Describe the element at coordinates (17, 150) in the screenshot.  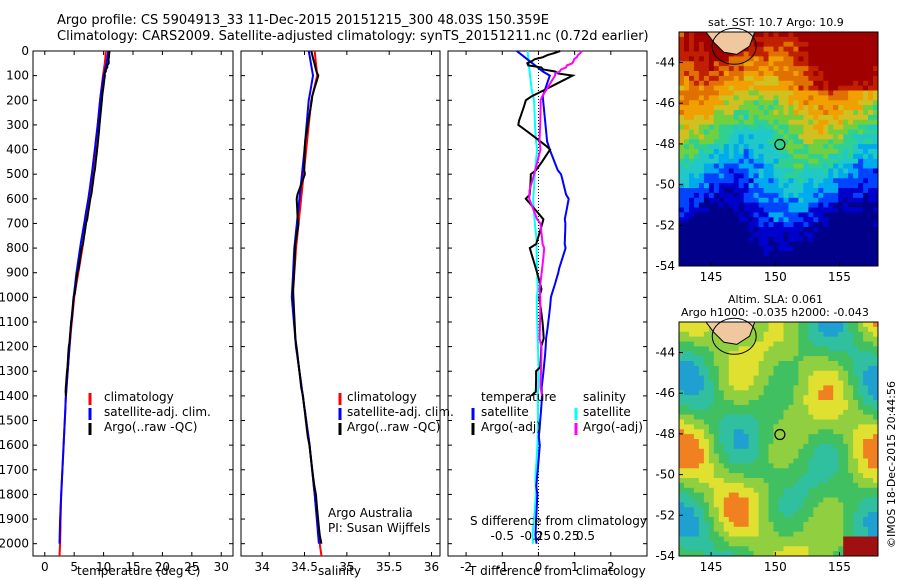
I see `depth-tick-label: 400` at that location.